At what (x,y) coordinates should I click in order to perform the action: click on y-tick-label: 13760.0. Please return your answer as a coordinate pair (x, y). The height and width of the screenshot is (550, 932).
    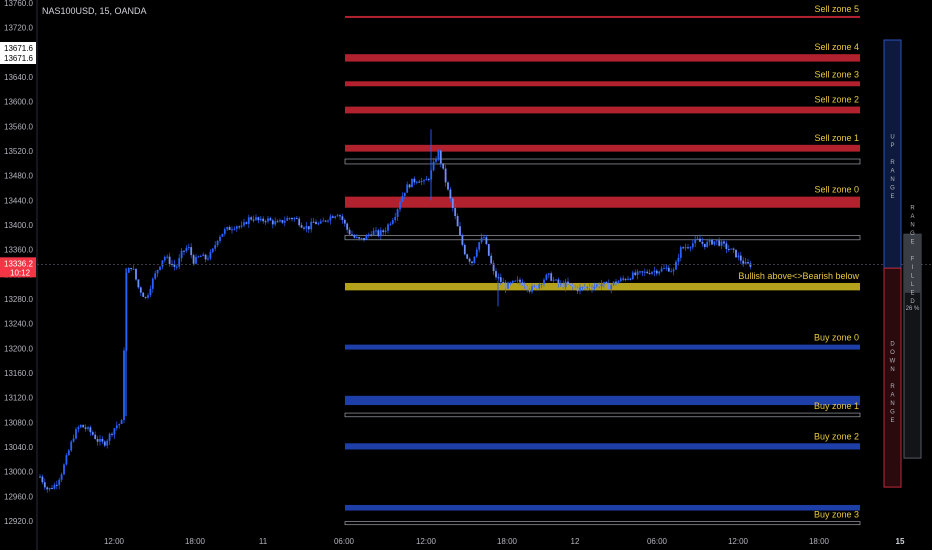
    Looking at the image, I should click on (18, 4).